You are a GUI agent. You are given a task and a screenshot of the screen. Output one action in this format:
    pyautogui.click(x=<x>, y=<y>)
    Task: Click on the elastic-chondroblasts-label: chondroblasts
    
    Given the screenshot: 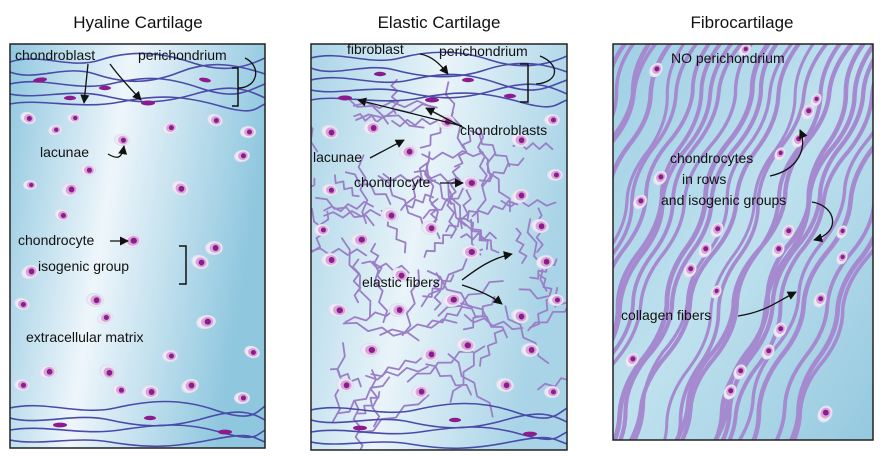 What is the action you would take?
    pyautogui.click(x=503, y=130)
    